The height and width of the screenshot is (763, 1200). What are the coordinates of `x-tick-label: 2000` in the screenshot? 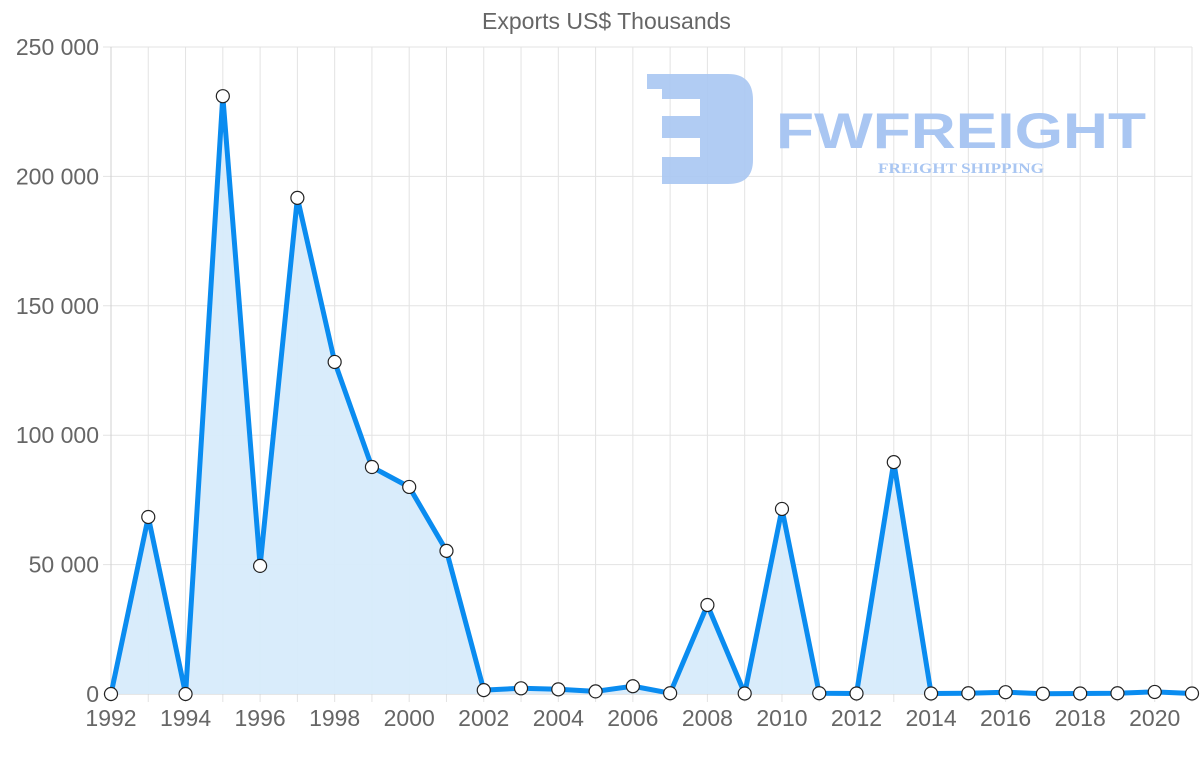 It's located at (409, 718).